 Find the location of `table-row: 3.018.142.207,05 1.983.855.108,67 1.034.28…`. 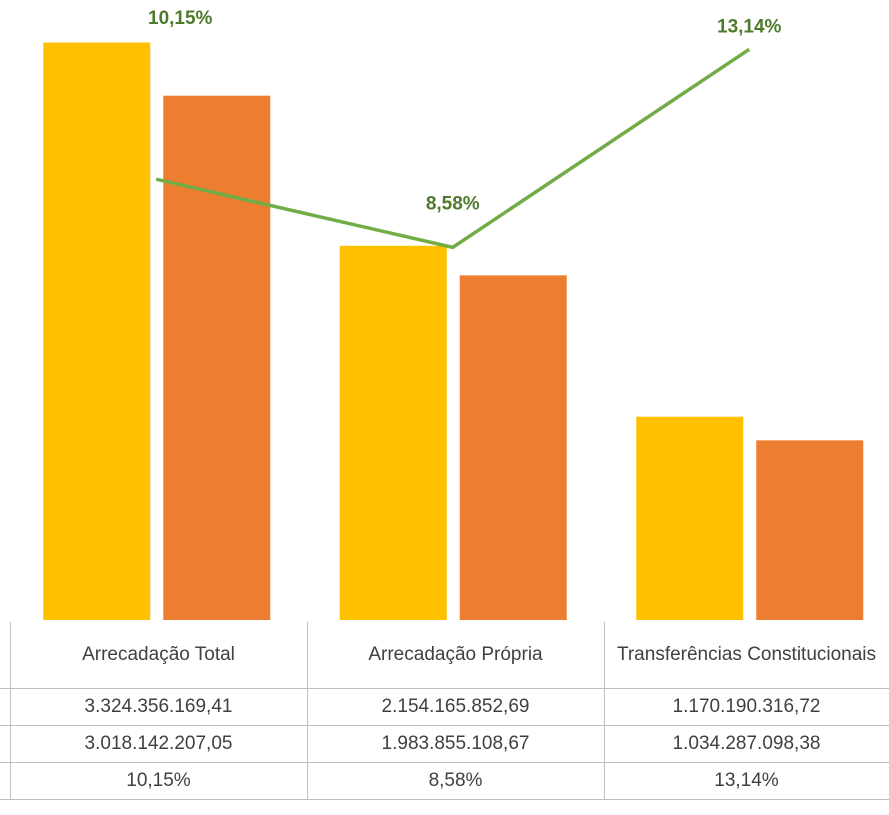

table-row: 3.018.142.207,05 1.983.855.108,67 1.034.28… is located at coordinates (444, 744).